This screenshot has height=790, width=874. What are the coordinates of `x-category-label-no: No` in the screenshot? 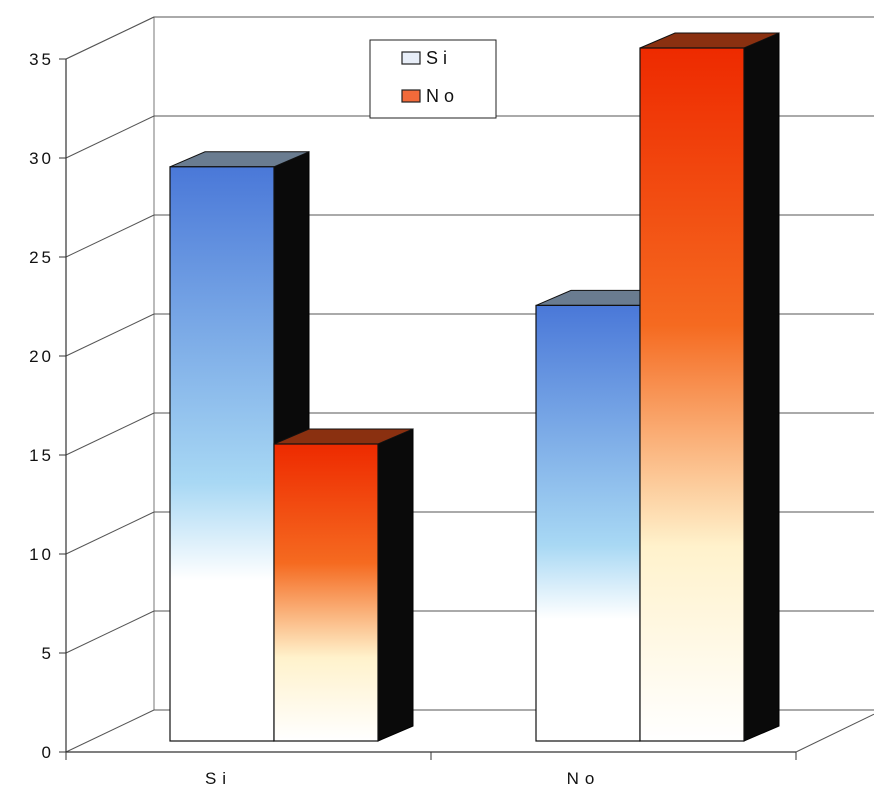 It's located at (584, 778).